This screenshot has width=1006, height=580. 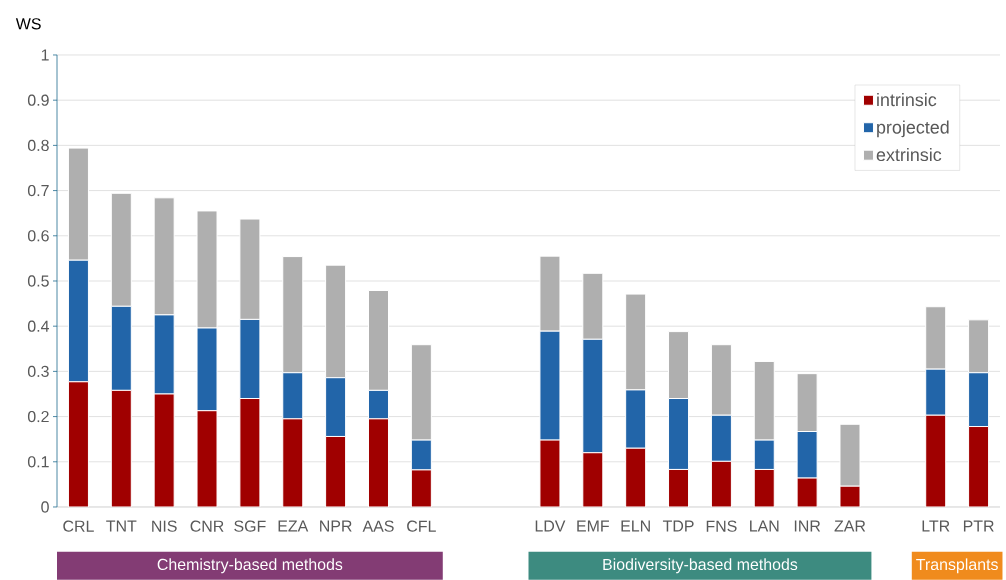 I want to click on y-tick-label: 1, so click(x=45, y=55).